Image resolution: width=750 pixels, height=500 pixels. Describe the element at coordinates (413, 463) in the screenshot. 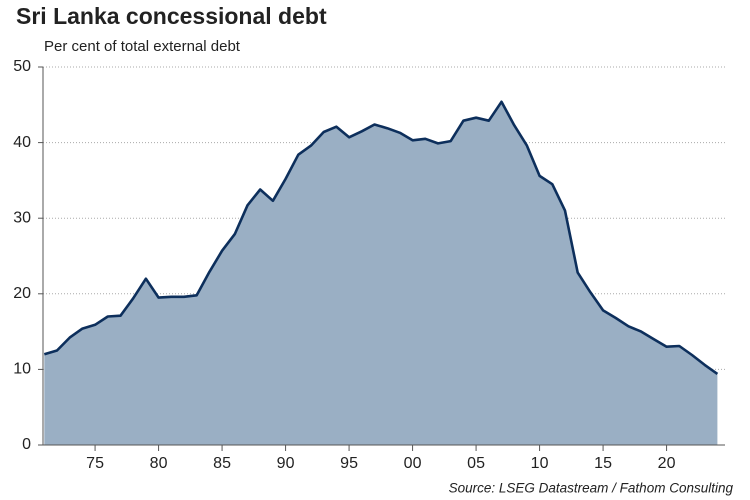

I see `x-tick-label: 00` at that location.